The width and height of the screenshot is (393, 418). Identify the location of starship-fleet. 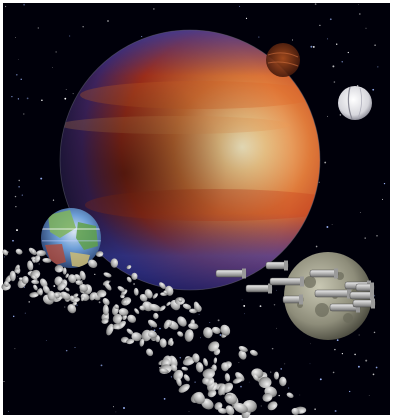
(295, 286).